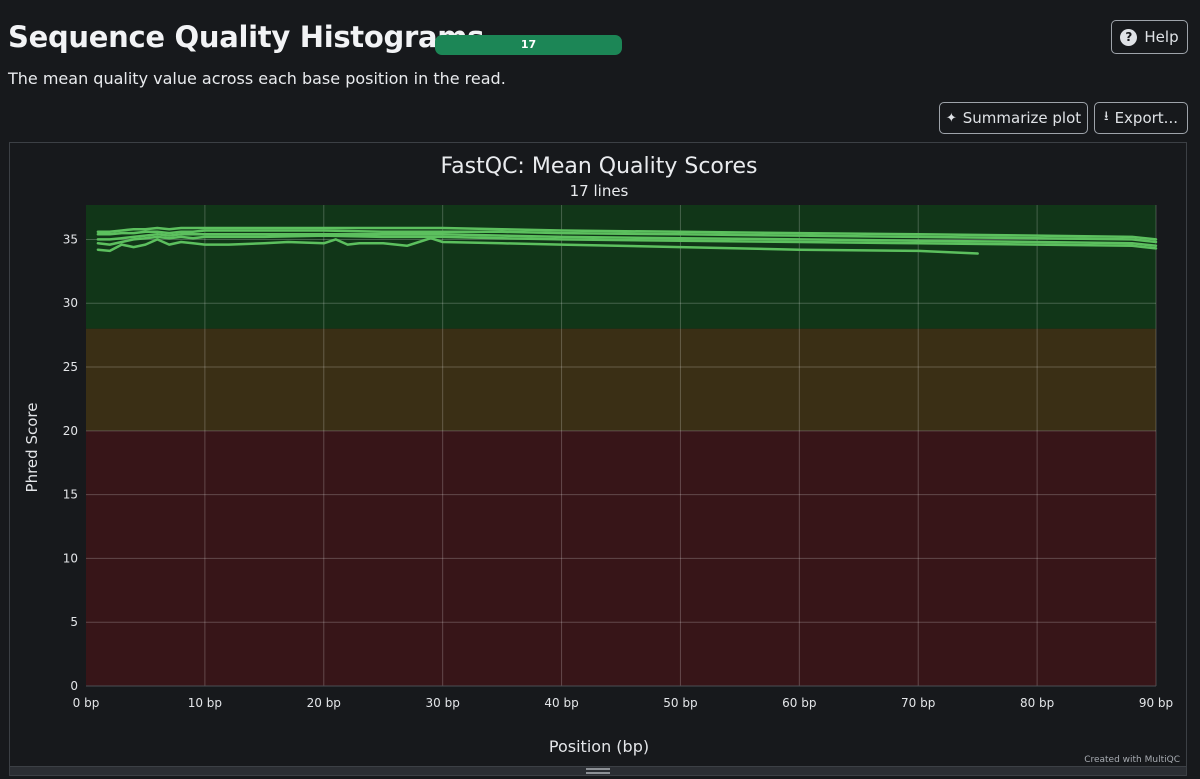 This screenshot has height=779, width=1200. What do you see at coordinates (561, 703) in the screenshot?
I see `x-tick-label: 40 bp` at bounding box center [561, 703].